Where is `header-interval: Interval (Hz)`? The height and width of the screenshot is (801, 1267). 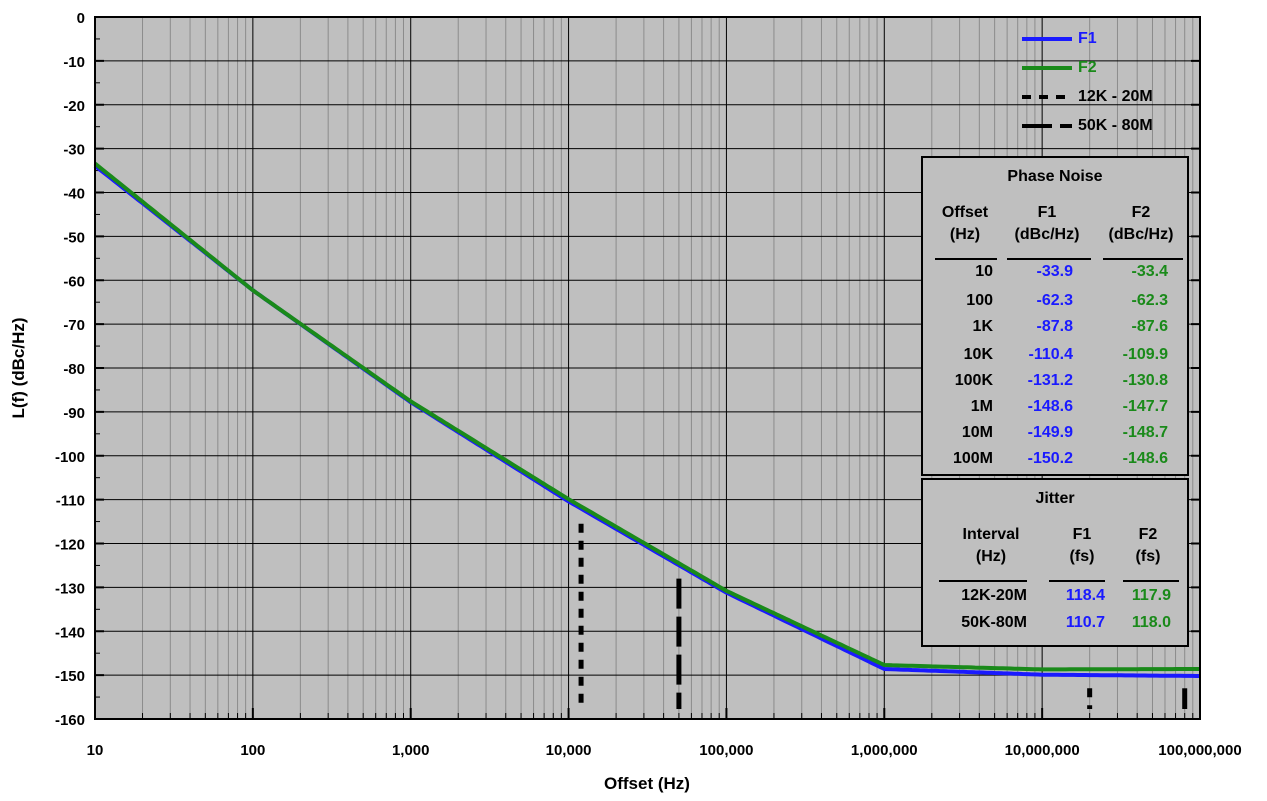 header-interval: Interval (Hz) is located at coordinates (991, 546).